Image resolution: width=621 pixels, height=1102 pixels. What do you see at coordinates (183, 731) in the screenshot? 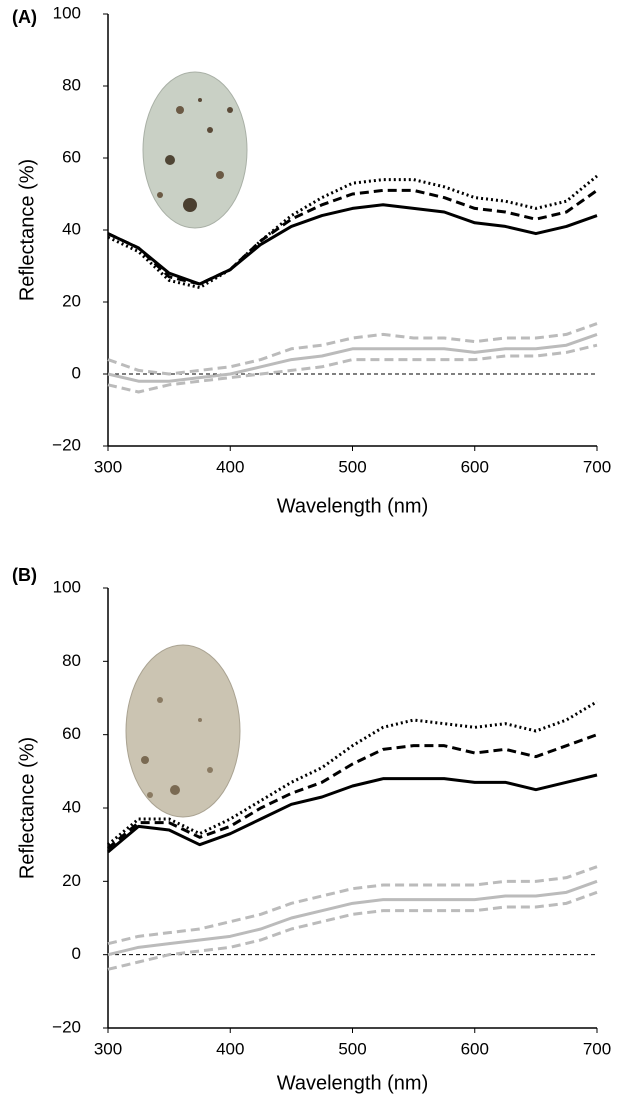
I see `egg-b` at bounding box center [183, 731].